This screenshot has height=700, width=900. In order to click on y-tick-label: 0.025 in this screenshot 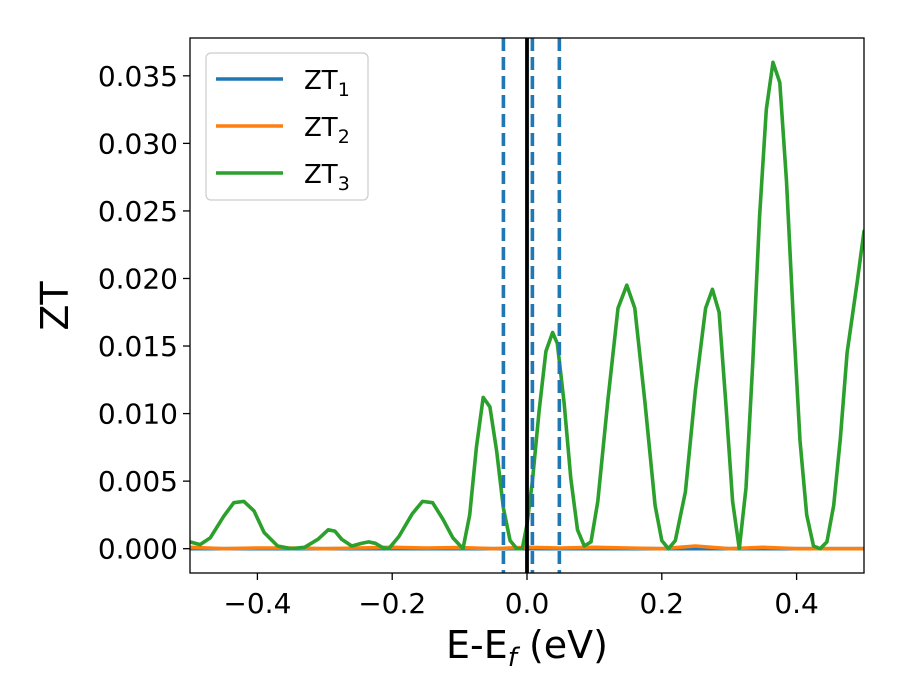, I will do `click(138, 211)`.